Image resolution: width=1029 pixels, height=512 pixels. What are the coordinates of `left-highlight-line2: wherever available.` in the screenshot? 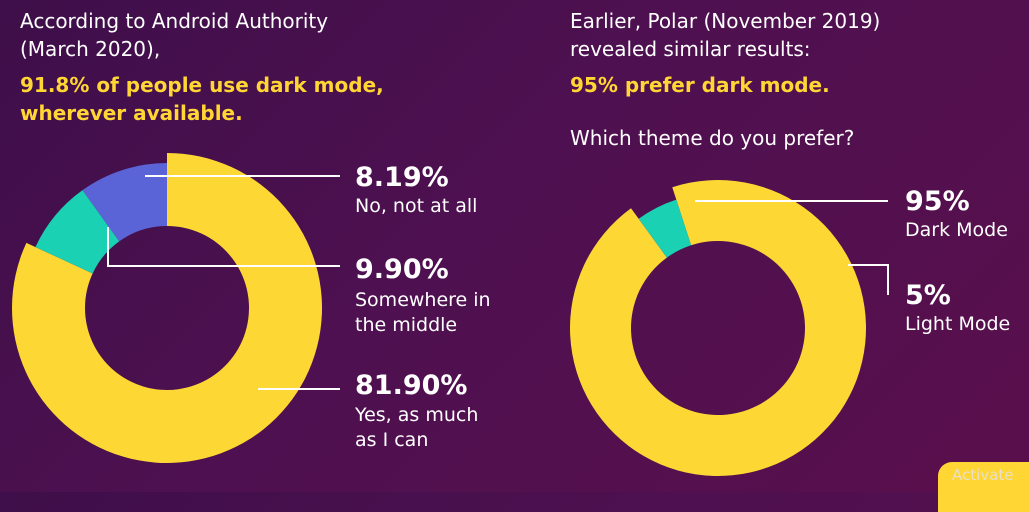 It's located at (131, 113).